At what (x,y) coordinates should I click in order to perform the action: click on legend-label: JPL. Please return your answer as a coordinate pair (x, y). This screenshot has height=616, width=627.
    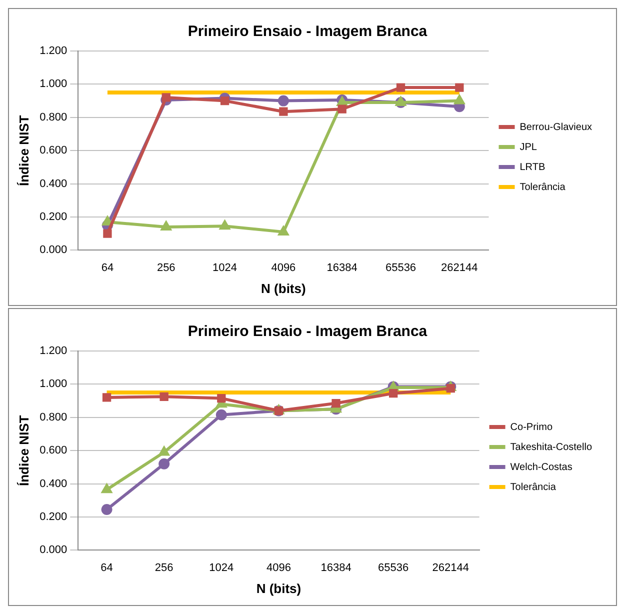
    Looking at the image, I should click on (529, 147).